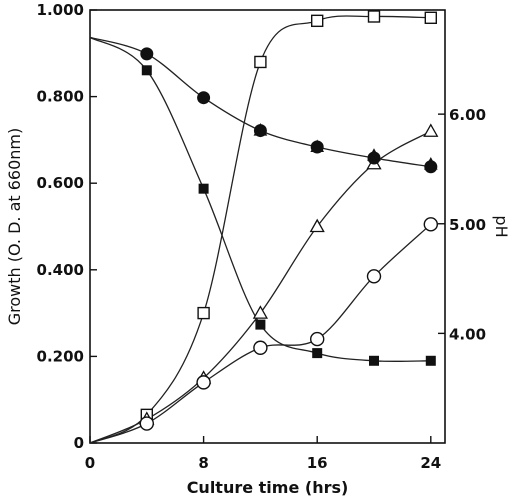 This screenshot has width=516, height=500. Describe the element at coordinates (317, 463) in the screenshot. I see `x-tick-label: 16` at that location.